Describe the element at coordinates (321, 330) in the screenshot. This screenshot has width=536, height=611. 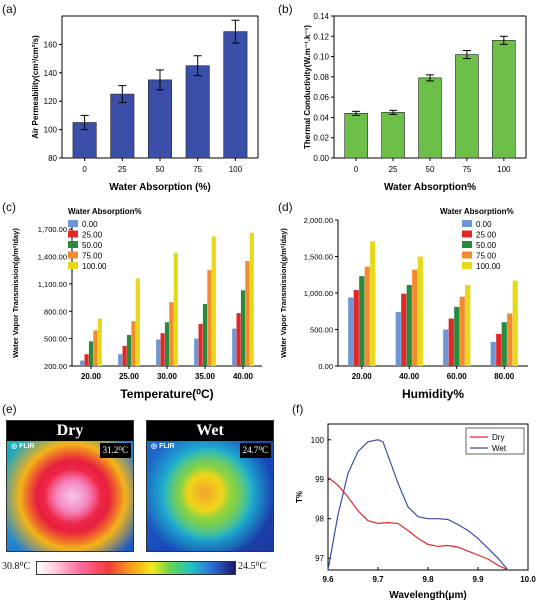
I see `y-tick-label: 500.00` at that location.